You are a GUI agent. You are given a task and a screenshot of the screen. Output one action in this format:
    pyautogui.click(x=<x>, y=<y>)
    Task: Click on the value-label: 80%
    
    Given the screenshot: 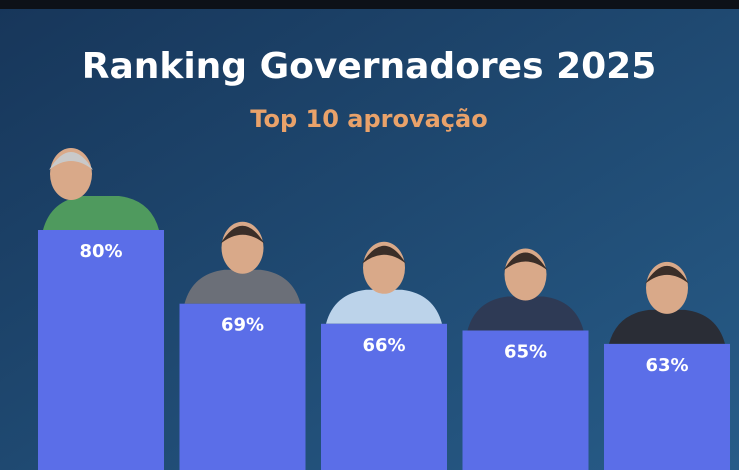 What is the action you would take?
    pyautogui.click(x=100, y=251)
    